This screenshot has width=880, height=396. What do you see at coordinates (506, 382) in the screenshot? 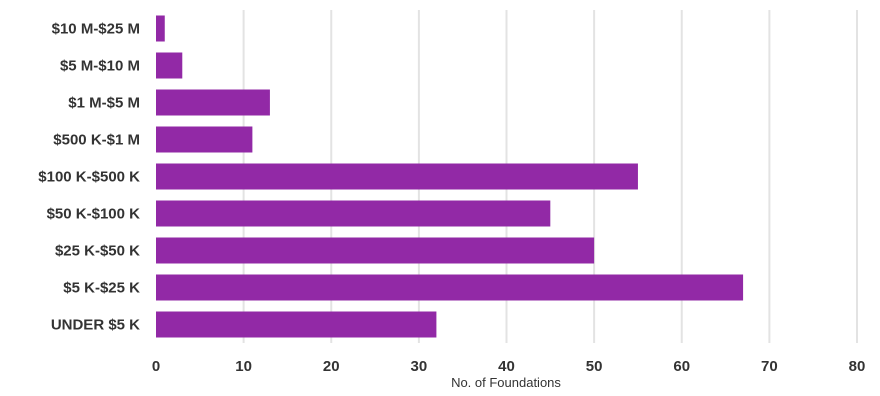
I see `x-axis-title: No. of Foundations` at bounding box center [506, 382].